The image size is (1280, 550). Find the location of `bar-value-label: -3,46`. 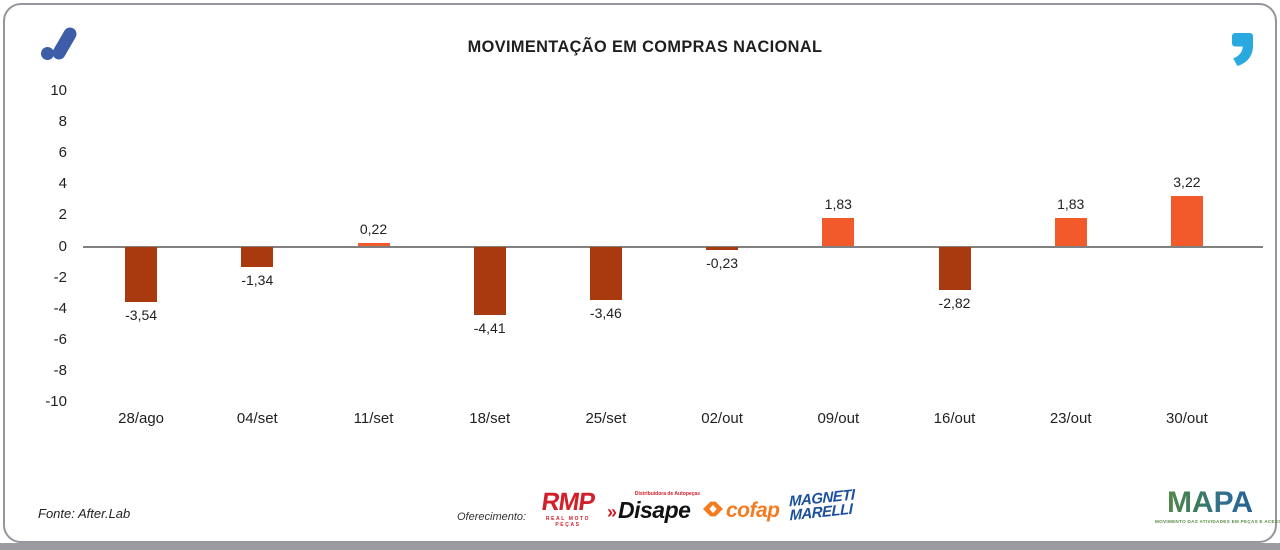

bar-value-label: -3,46 is located at coordinates (605, 313).